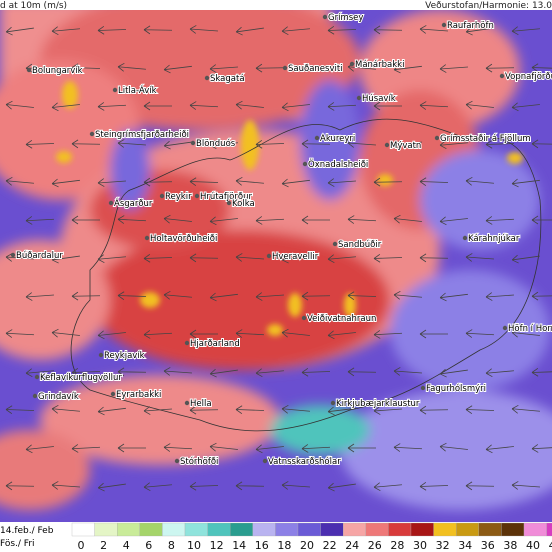  I want to click on place-label: Grímsstaðir á Fjöllum, so click(485, 139).